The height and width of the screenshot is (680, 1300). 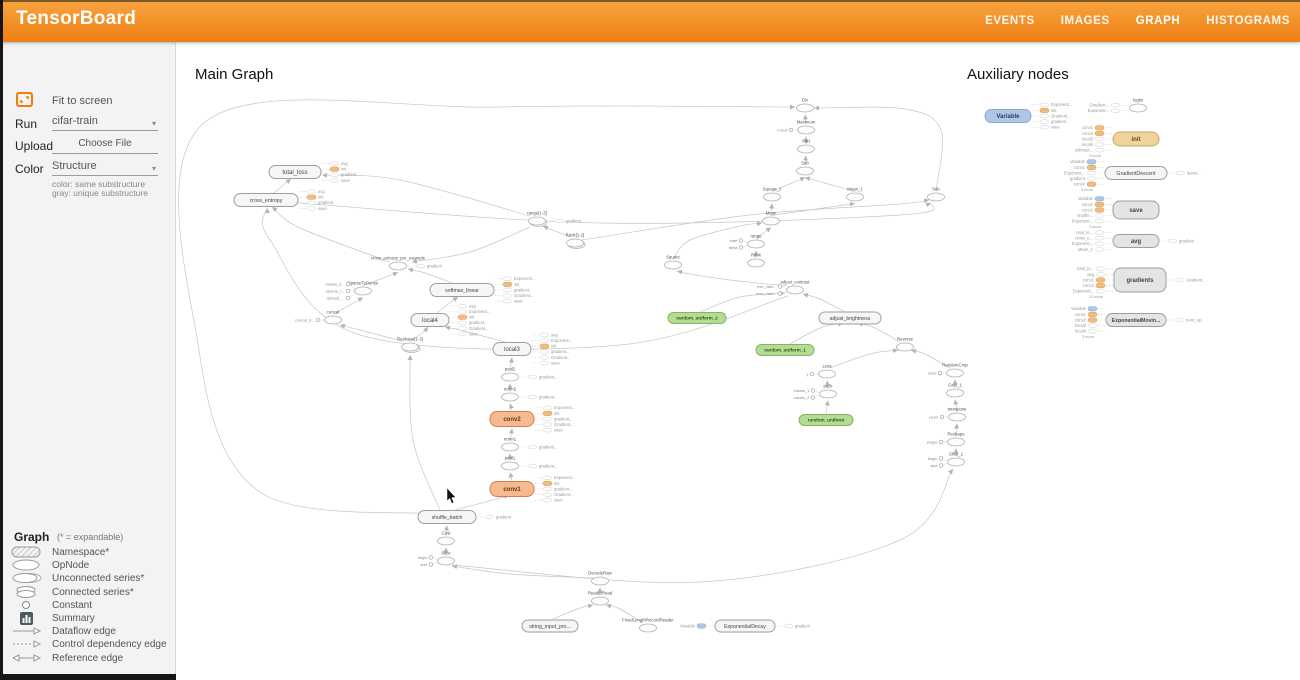 I want to click on graph-node-softmax_linear: softmax_linear, so click(x=462, y=290).